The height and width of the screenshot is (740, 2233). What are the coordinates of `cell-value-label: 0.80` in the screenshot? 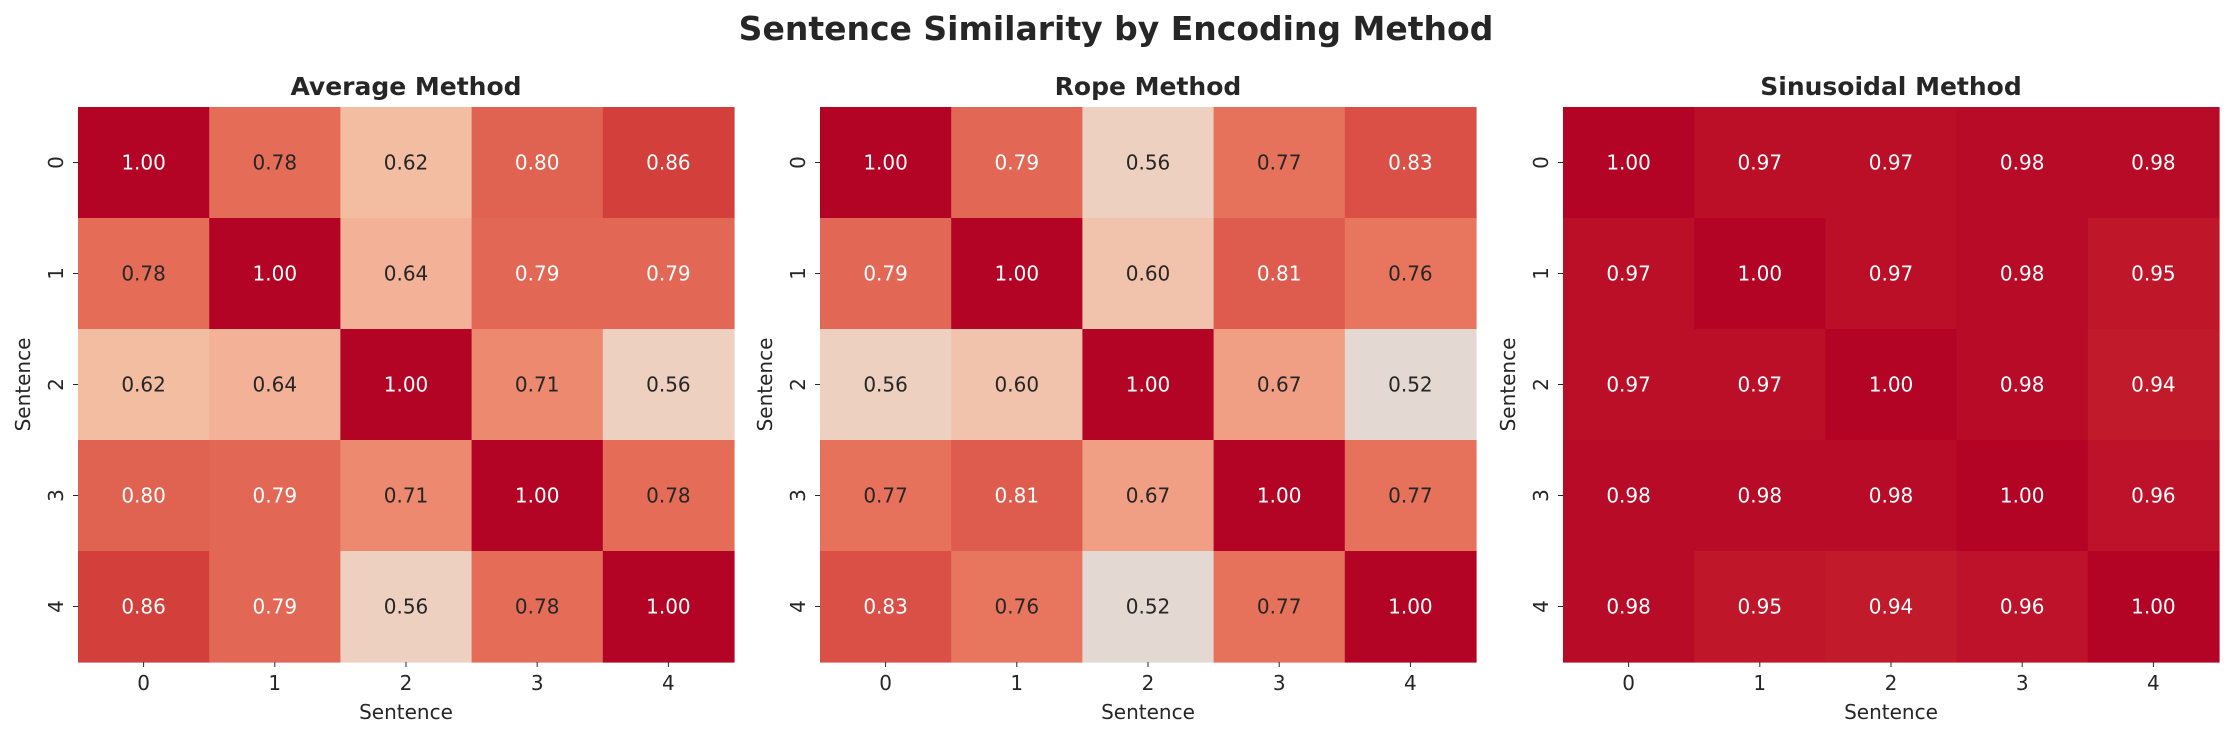 It's located at (537, 163).